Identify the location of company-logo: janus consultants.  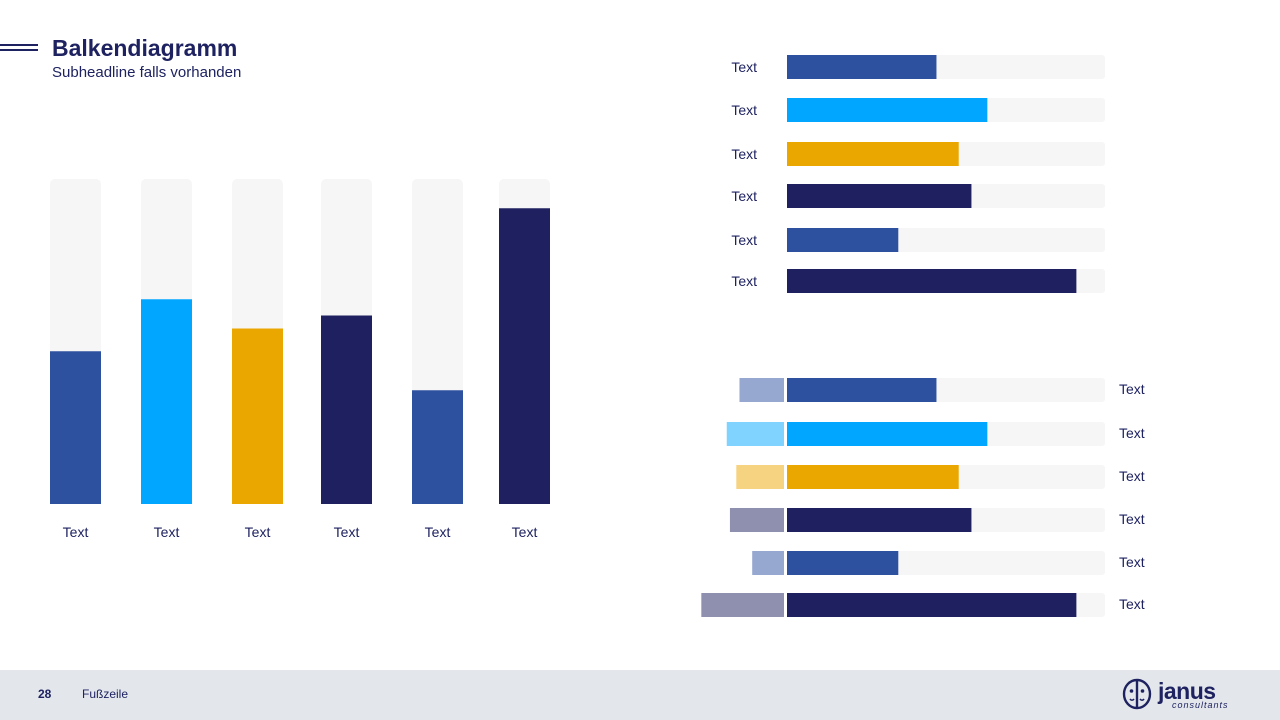
(1185, 695).